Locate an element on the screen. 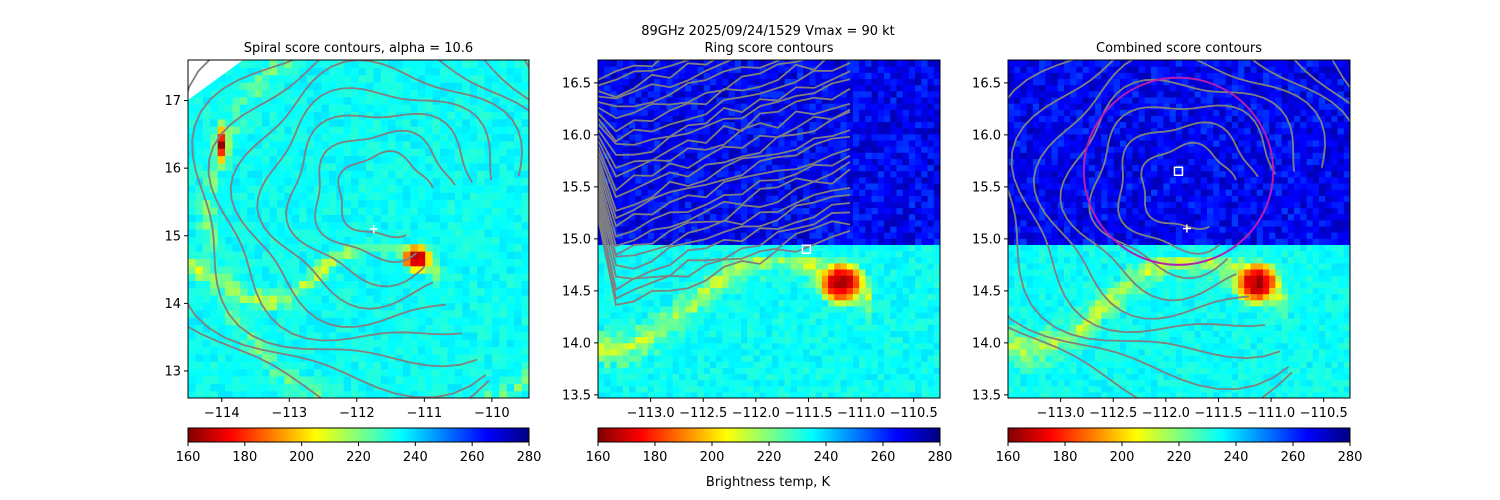 This screenshot has width=1500, height=500. x-tick-label: −110 is located at coordinates (492, 413).